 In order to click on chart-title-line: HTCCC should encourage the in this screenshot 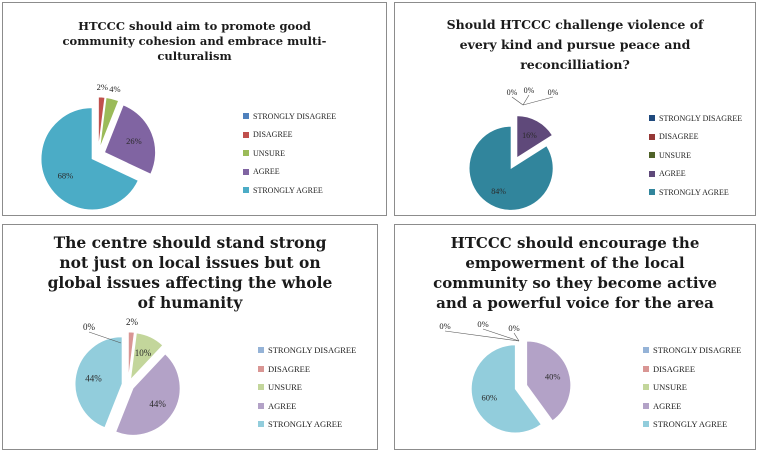, I will do `click(575, 243)`.